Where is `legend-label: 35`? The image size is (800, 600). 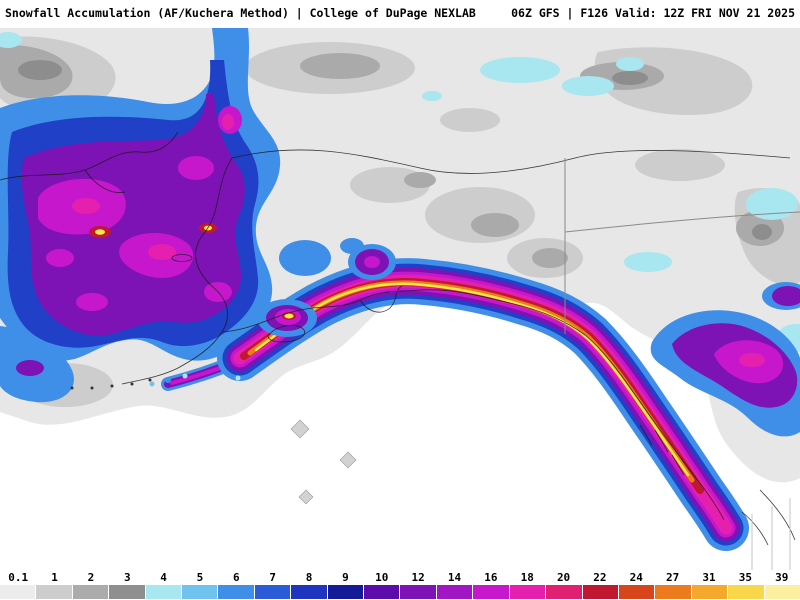 legend-label: 35 is located at coordinates (745, 577).